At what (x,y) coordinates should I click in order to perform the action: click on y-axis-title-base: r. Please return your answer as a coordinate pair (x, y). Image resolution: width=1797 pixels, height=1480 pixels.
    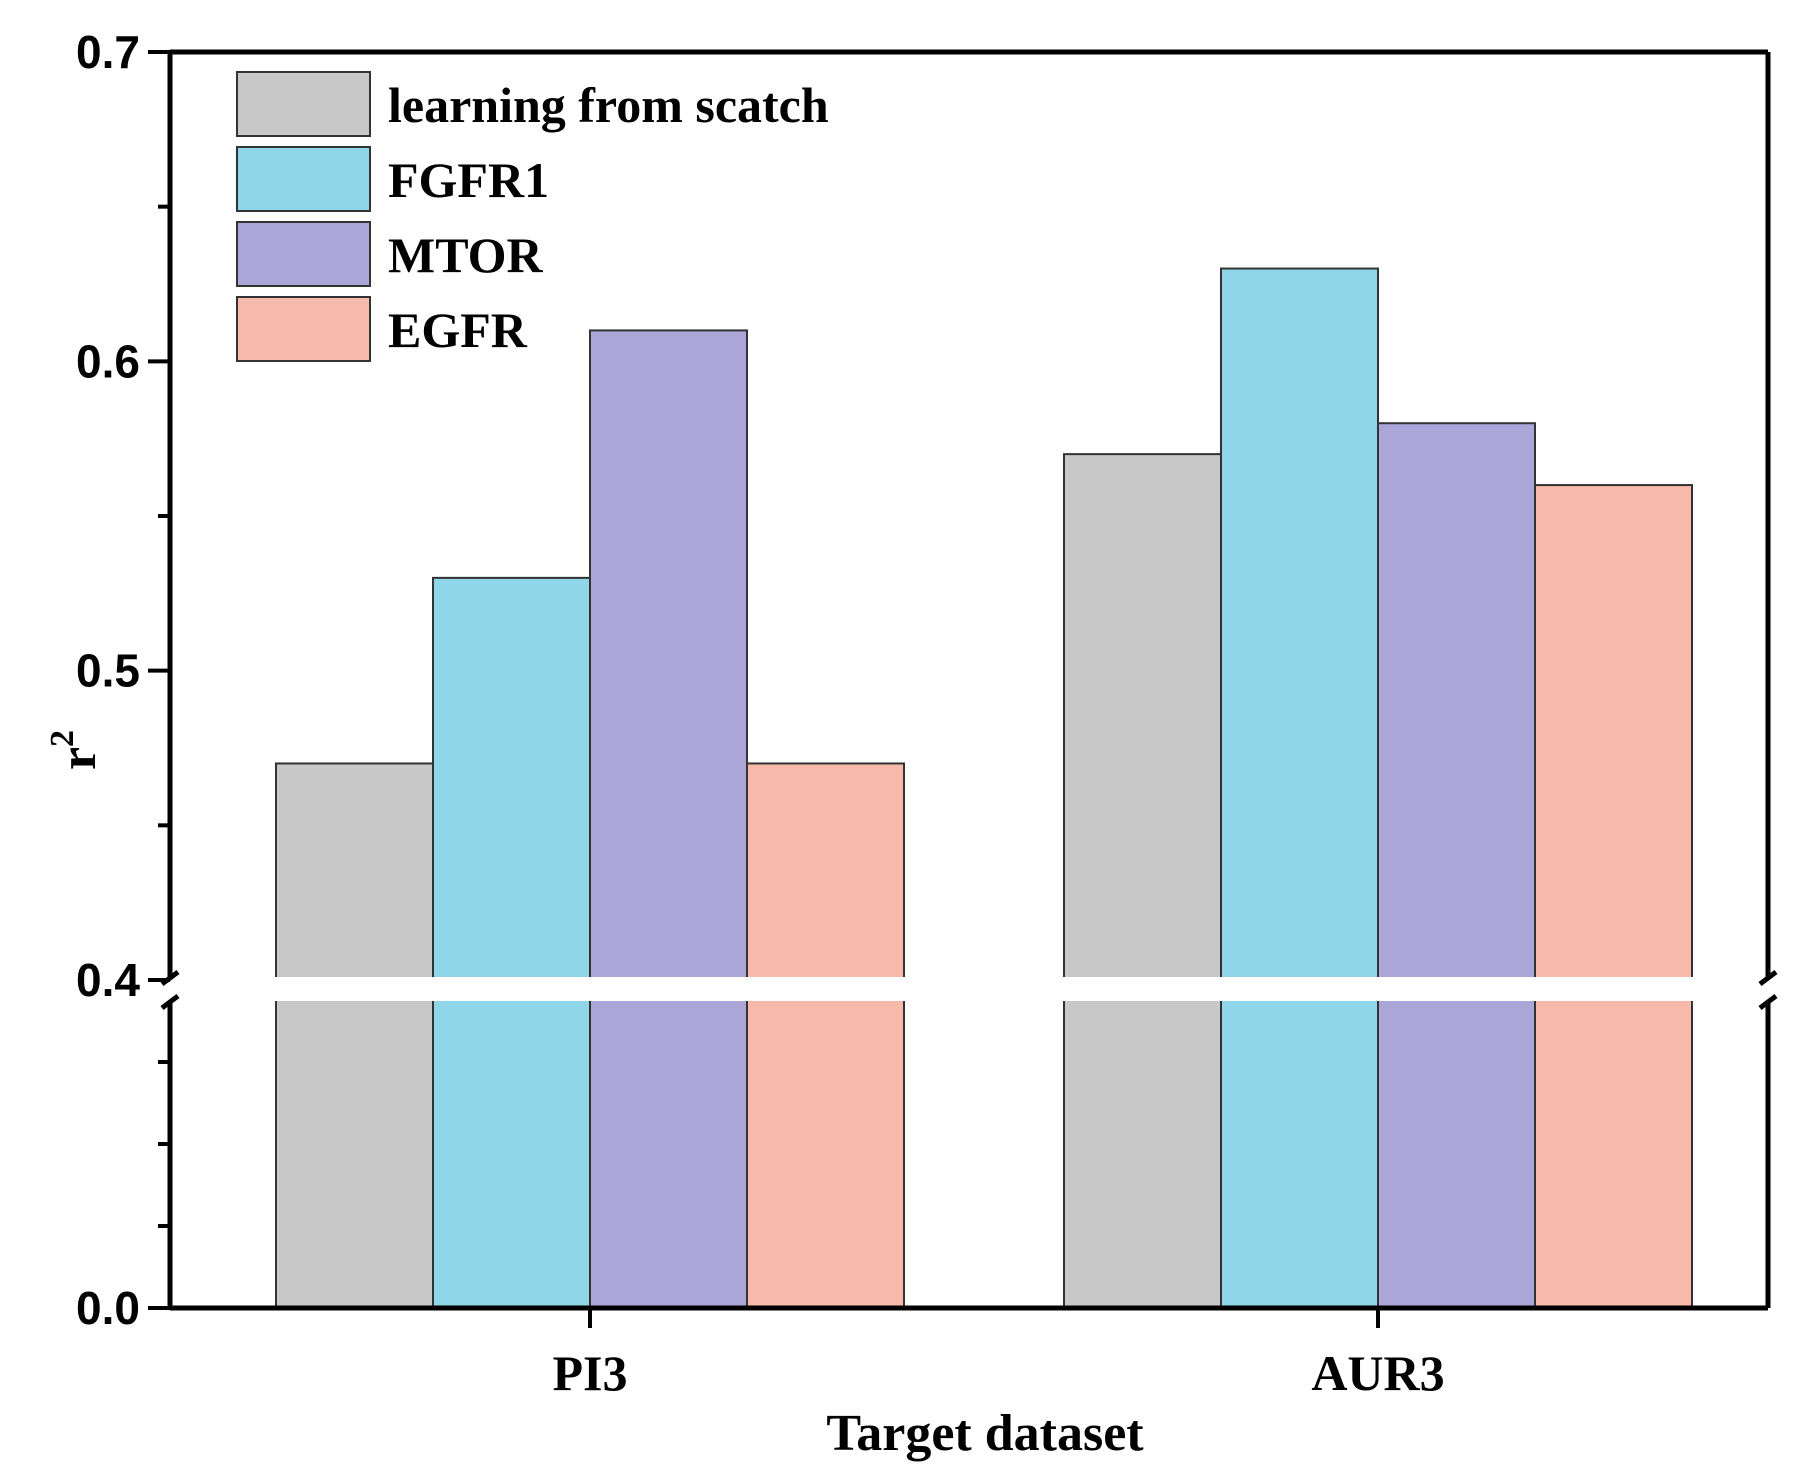
    Looking at the image, I should click on (78, 758).